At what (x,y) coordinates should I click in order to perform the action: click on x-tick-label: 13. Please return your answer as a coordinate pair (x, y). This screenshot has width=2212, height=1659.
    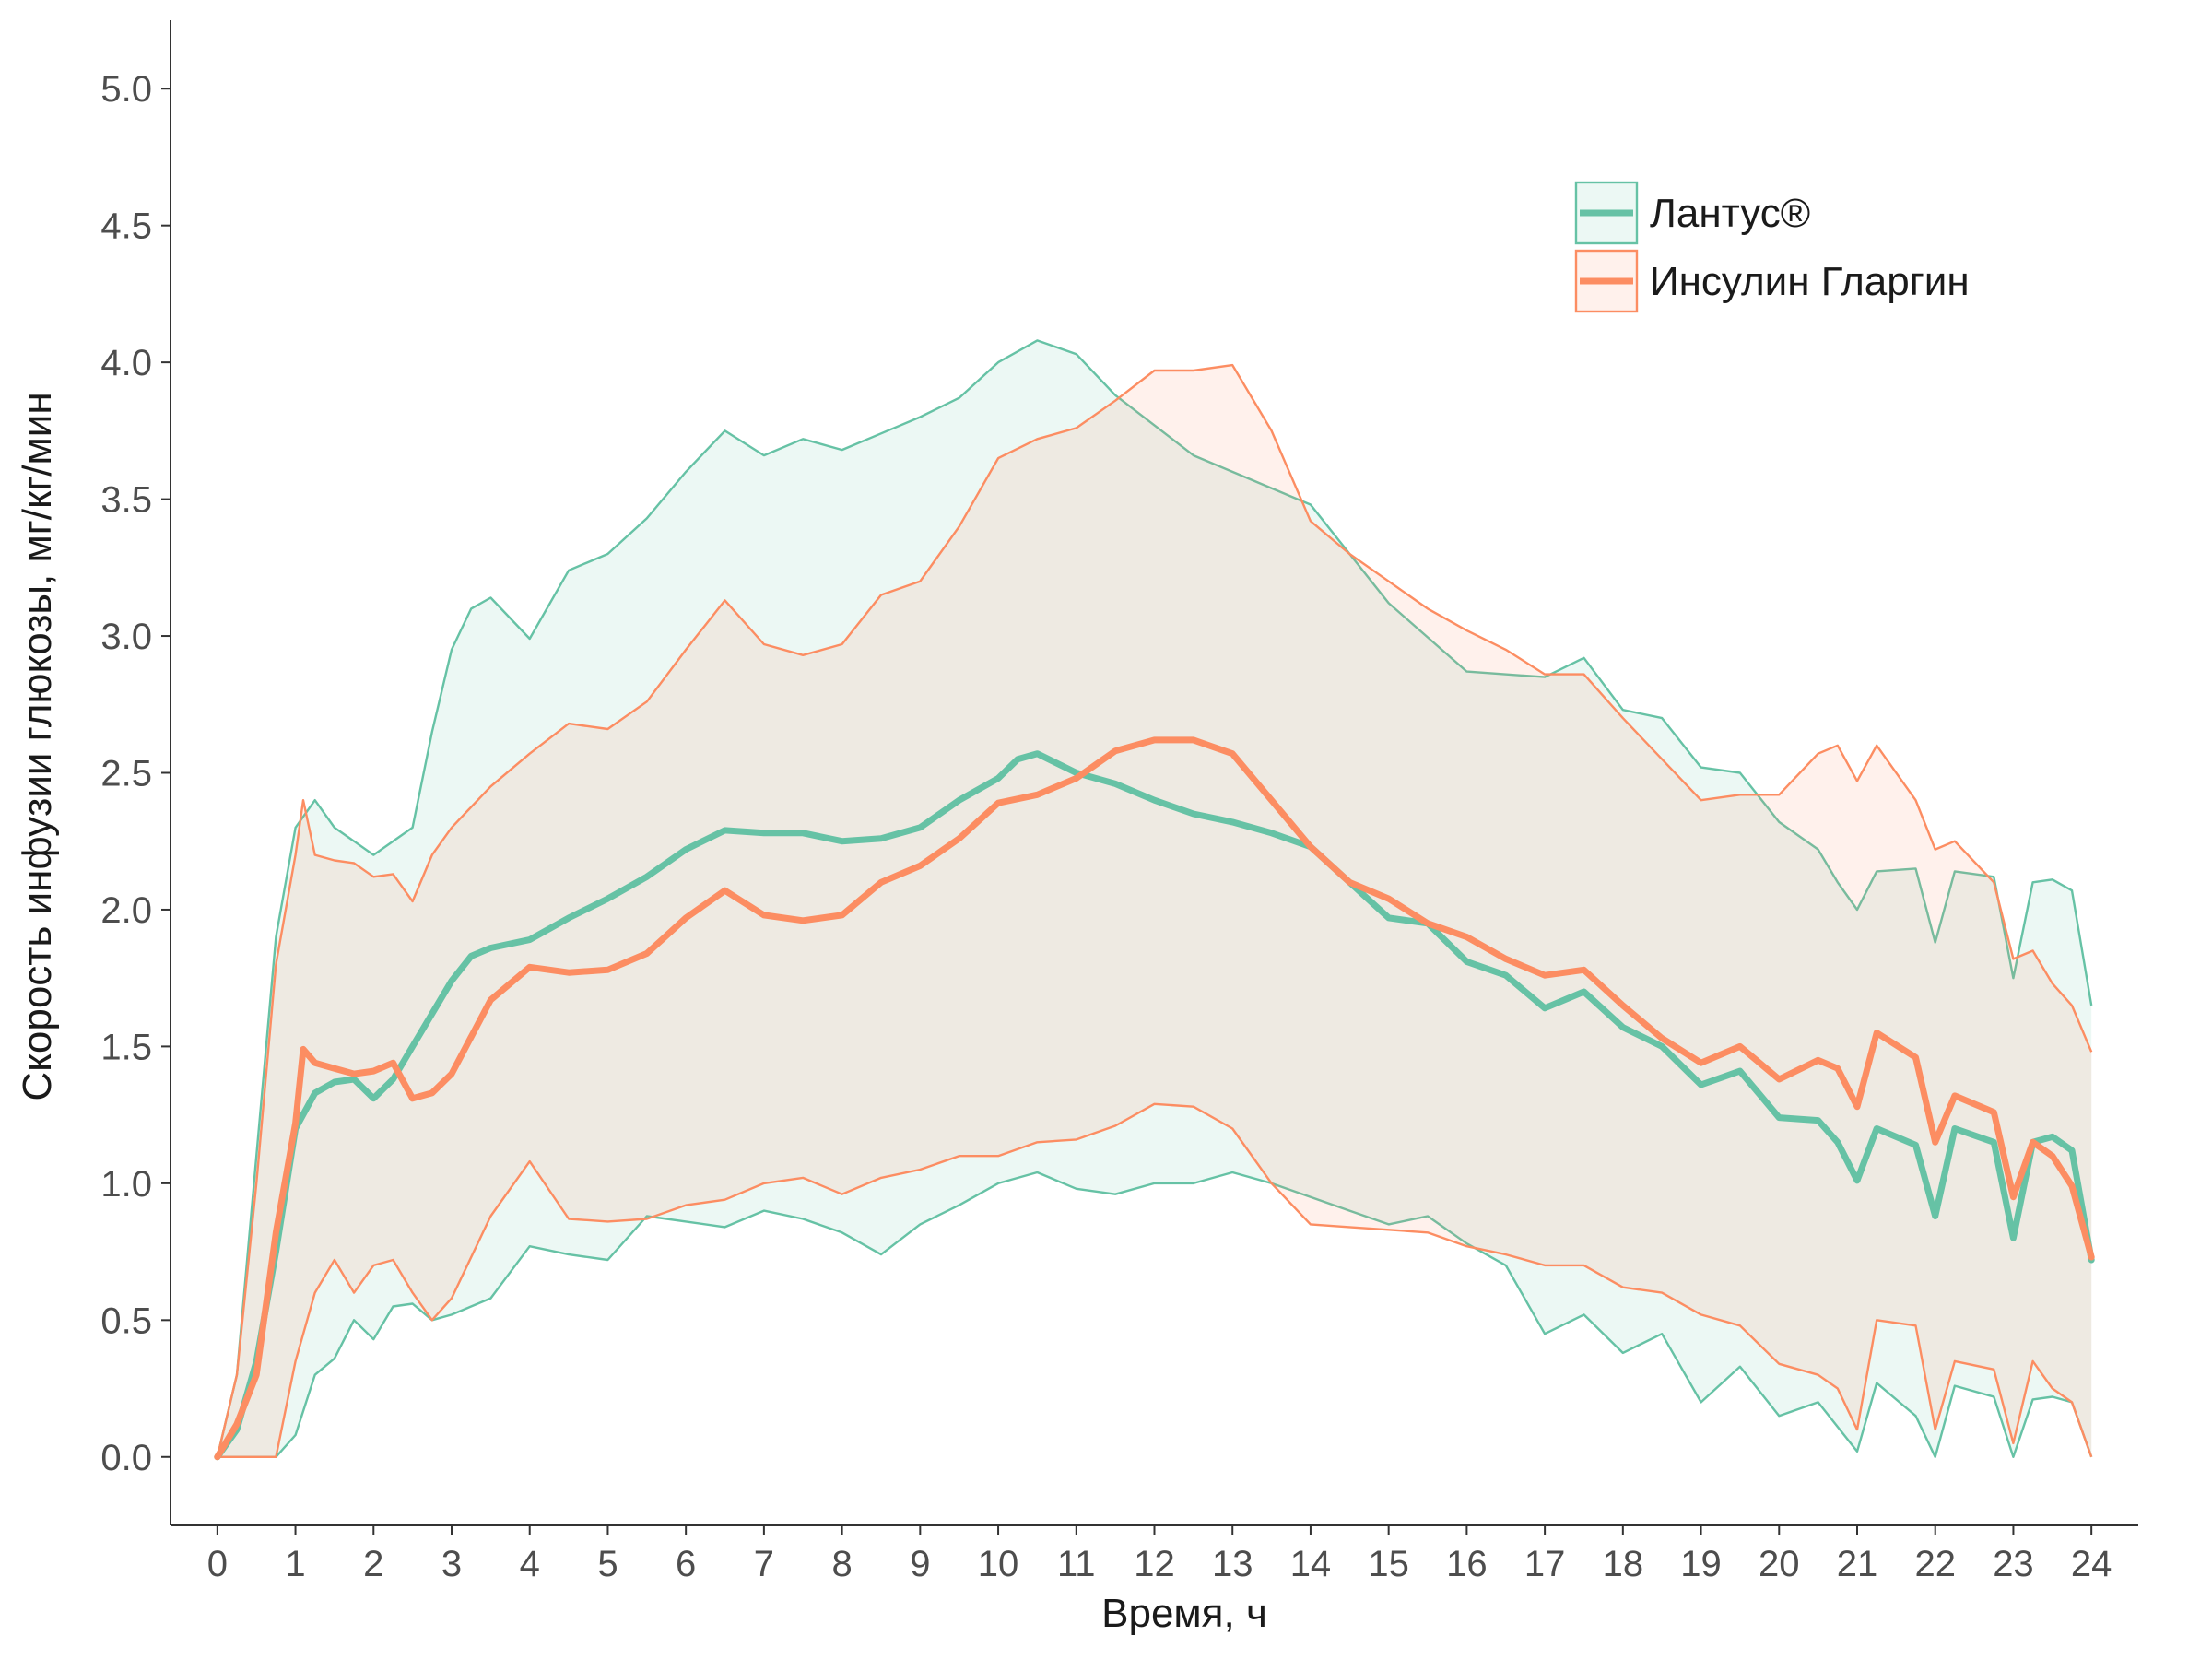
    Looking at the image, I should click on (1232, 1564).